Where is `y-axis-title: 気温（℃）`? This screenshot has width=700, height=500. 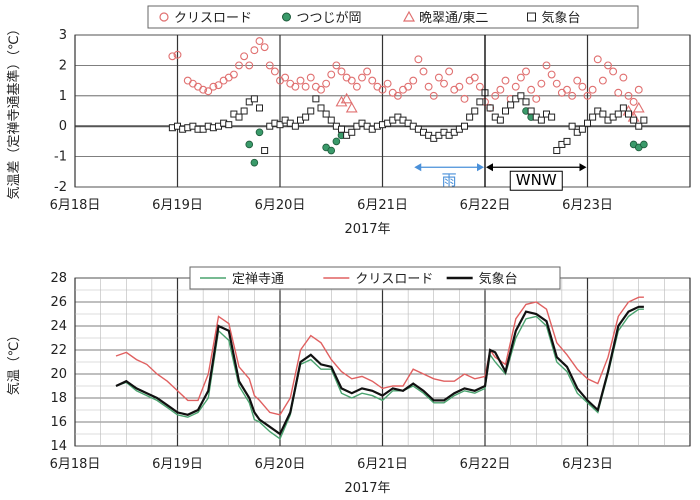 y-axis-title: 気温（℃） is located at coordinates (14, 362).